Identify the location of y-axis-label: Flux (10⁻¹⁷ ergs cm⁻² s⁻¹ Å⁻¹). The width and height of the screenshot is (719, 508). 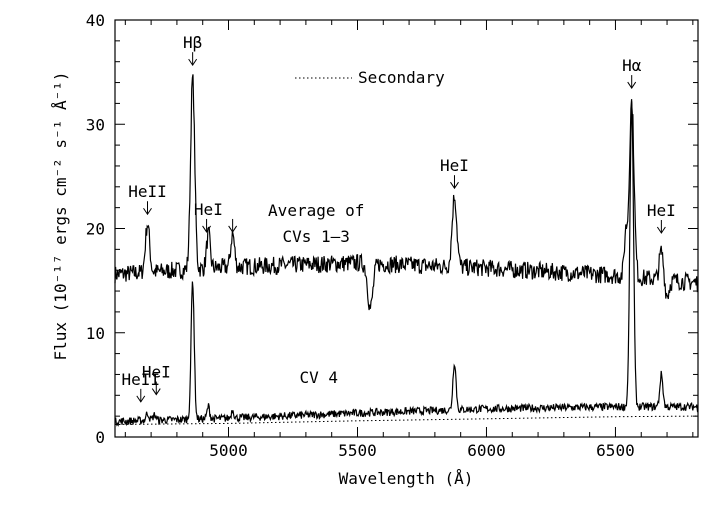
(60, 216).